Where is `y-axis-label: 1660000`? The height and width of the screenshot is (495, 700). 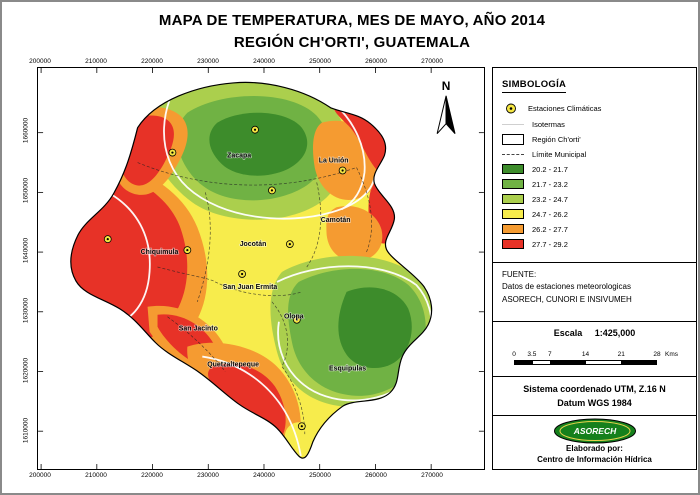
y-axis-label: 1660000 is located at coordinates (26, 130).